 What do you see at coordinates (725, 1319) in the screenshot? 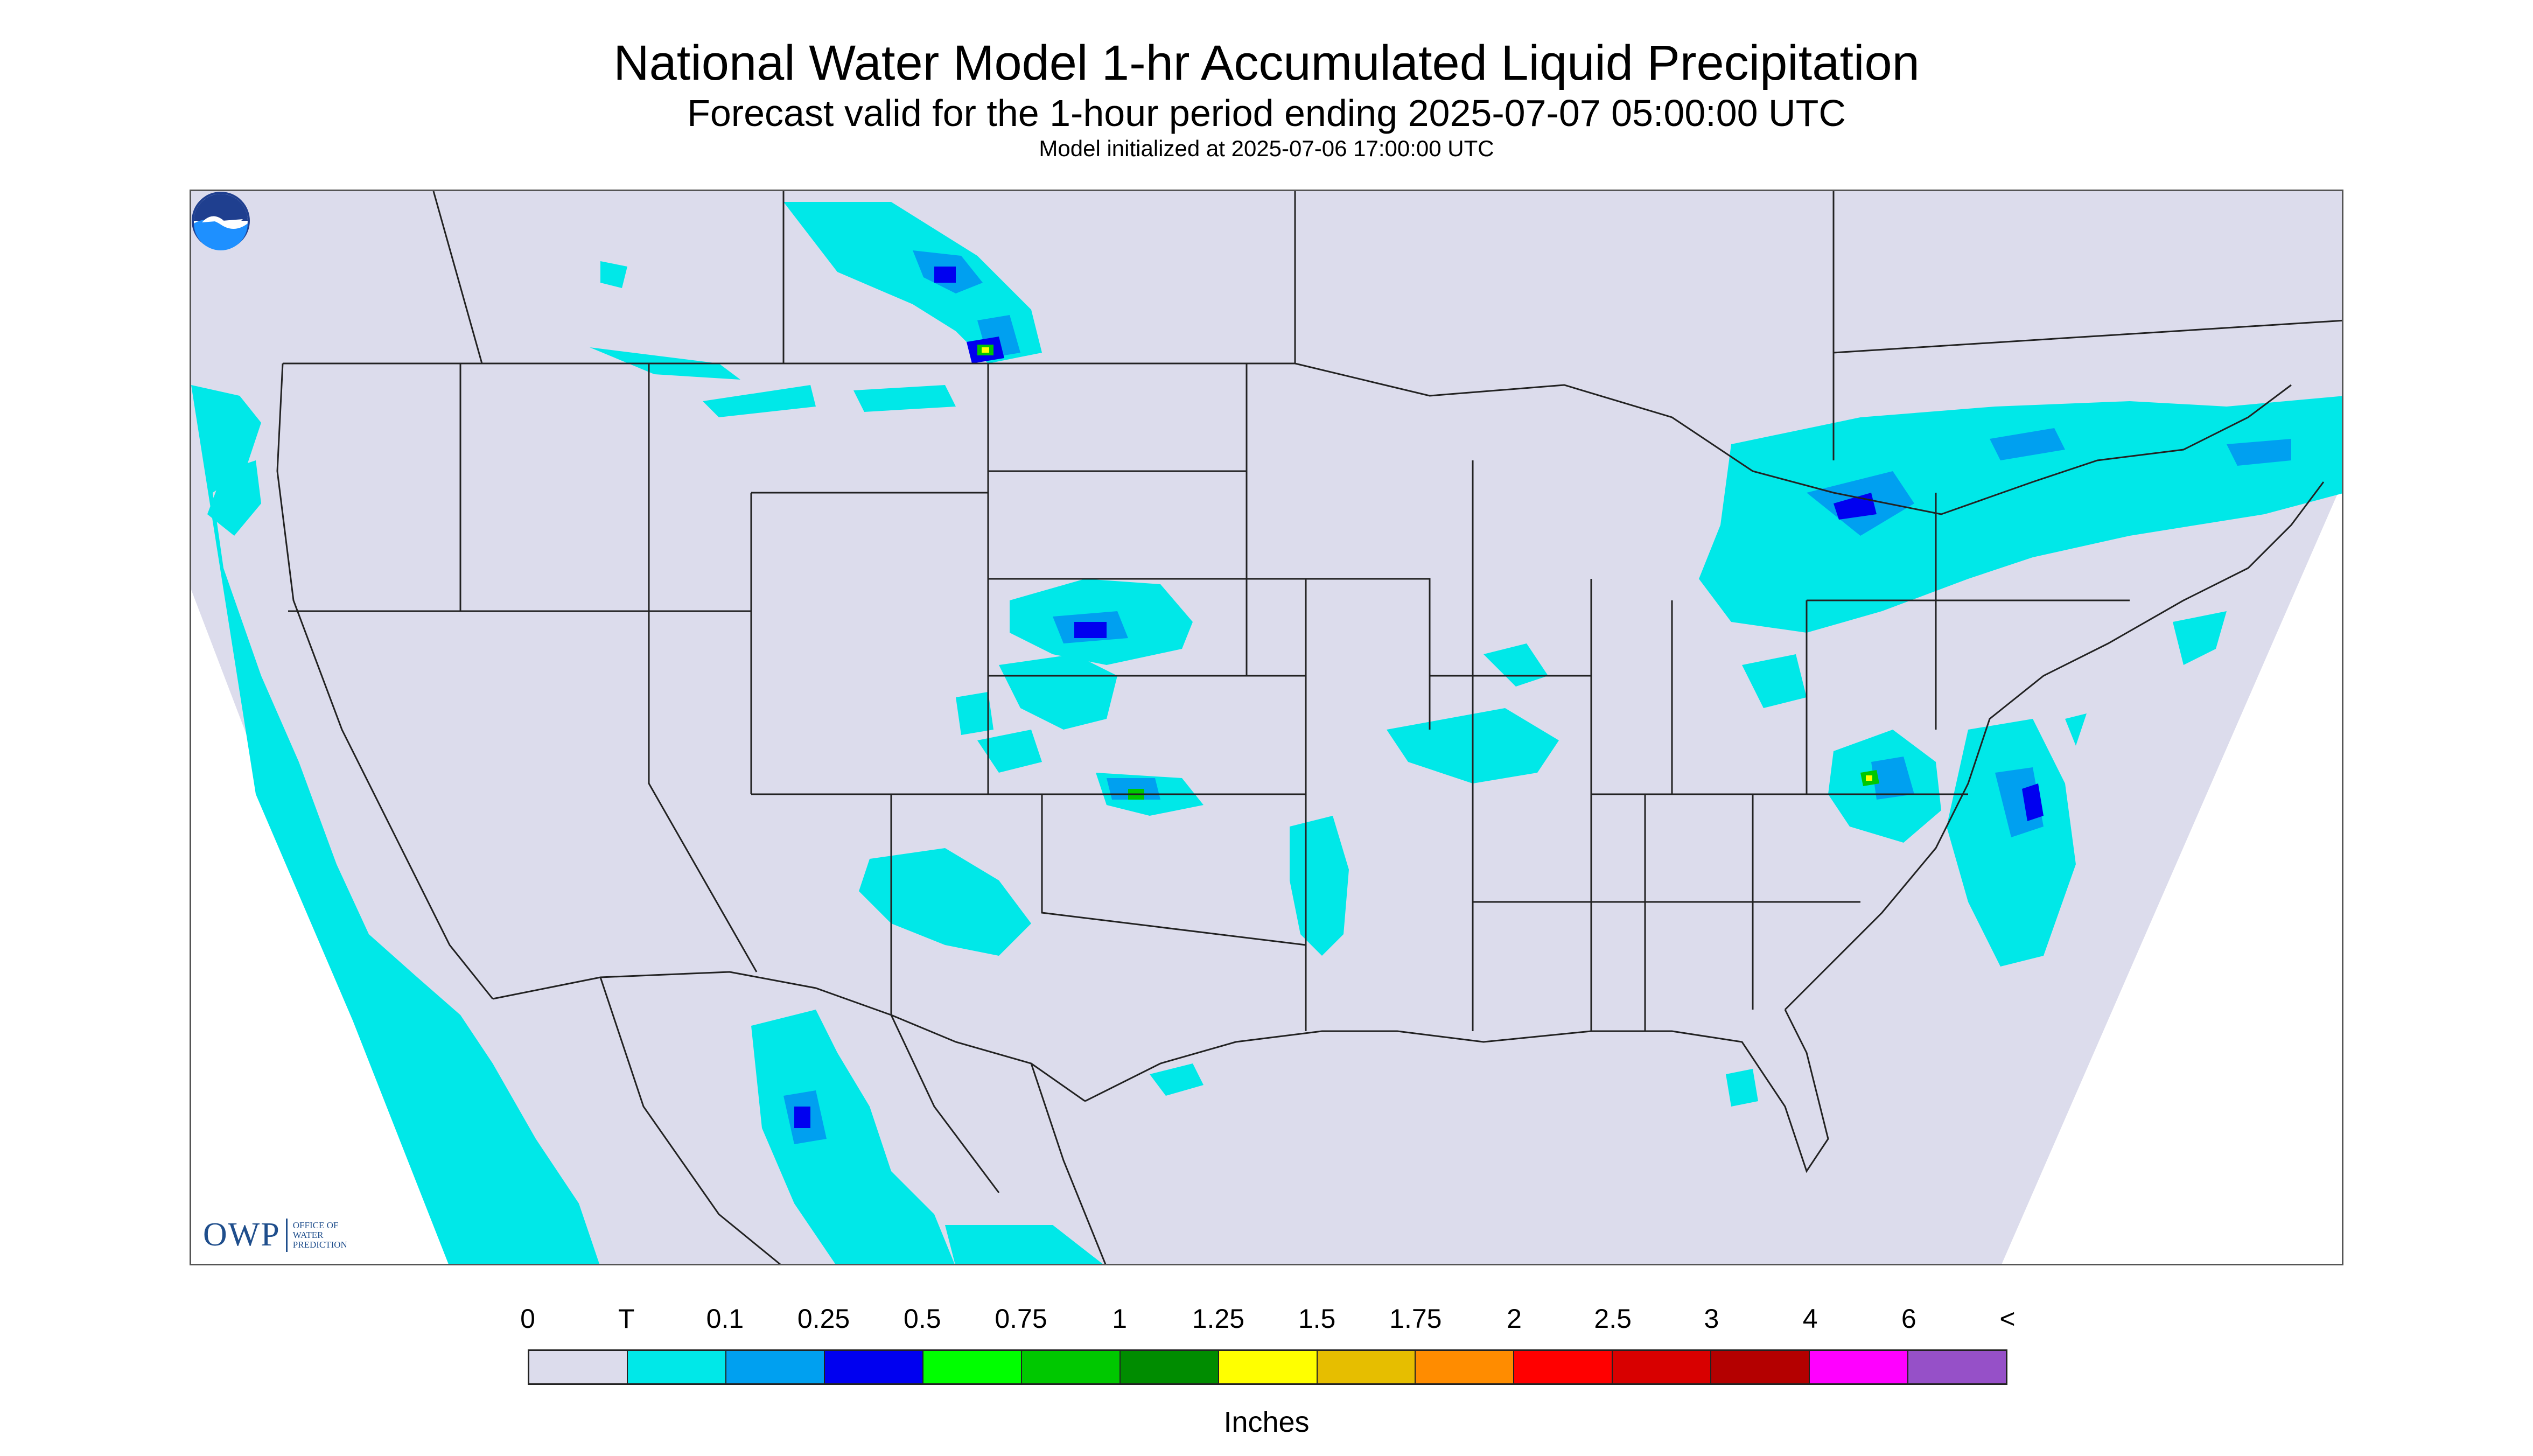
I see `legend-tick-label: 0.1` at bounding box center [725, 1319].